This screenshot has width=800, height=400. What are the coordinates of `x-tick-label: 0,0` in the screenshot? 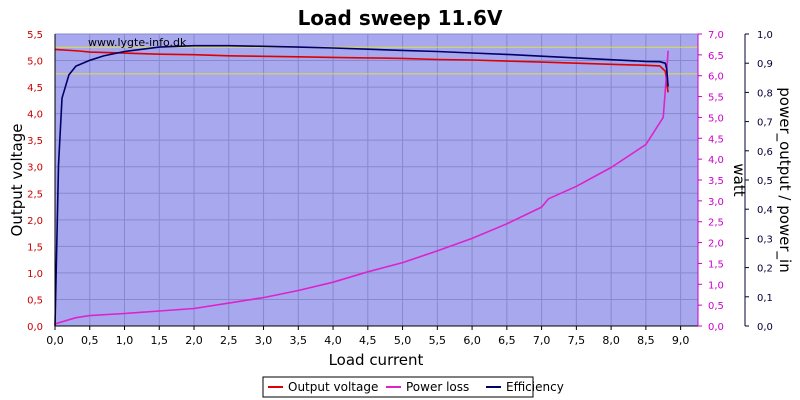 It's located at (55, 340).